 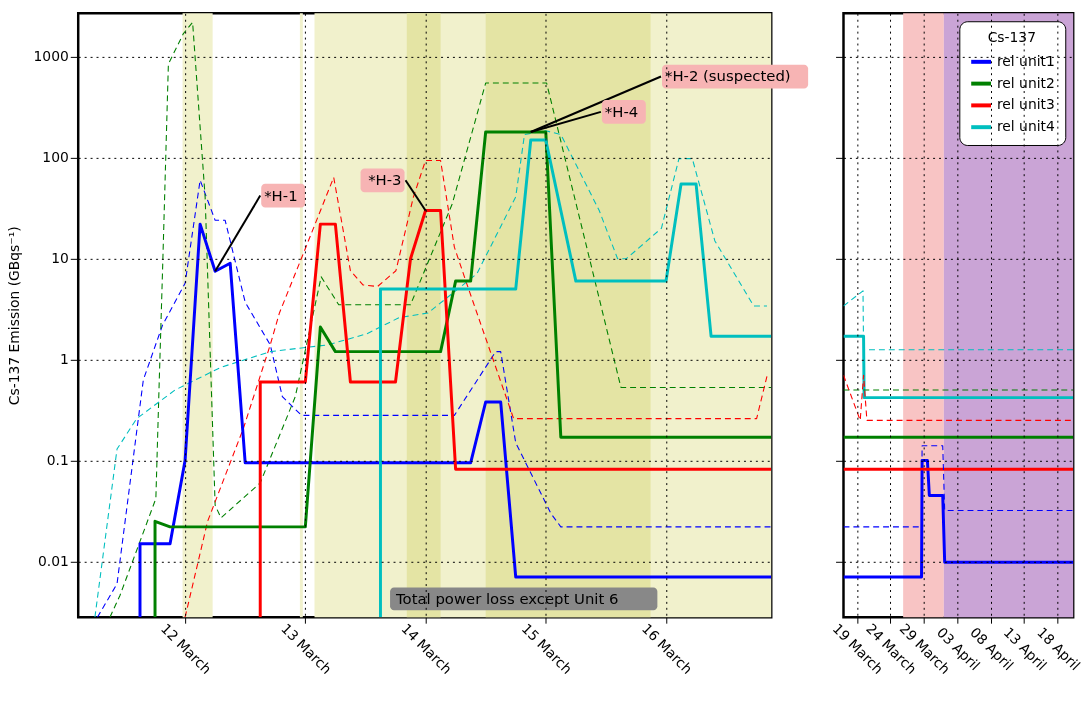 What do you see at coordinates (621, 111) in the screenshot?
I see `annotation: *H-4` at bounding box center [621, 111].